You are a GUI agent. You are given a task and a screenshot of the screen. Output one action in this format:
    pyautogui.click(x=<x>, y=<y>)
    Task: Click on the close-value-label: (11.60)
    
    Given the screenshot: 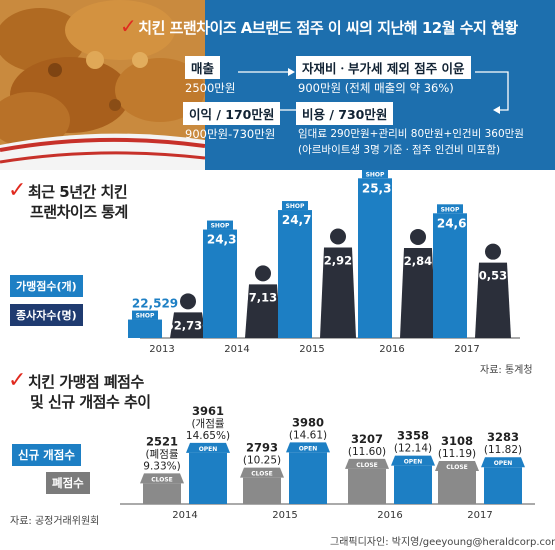 What is the action you would take?
    pyautogui.click(x=367, y=452)
    